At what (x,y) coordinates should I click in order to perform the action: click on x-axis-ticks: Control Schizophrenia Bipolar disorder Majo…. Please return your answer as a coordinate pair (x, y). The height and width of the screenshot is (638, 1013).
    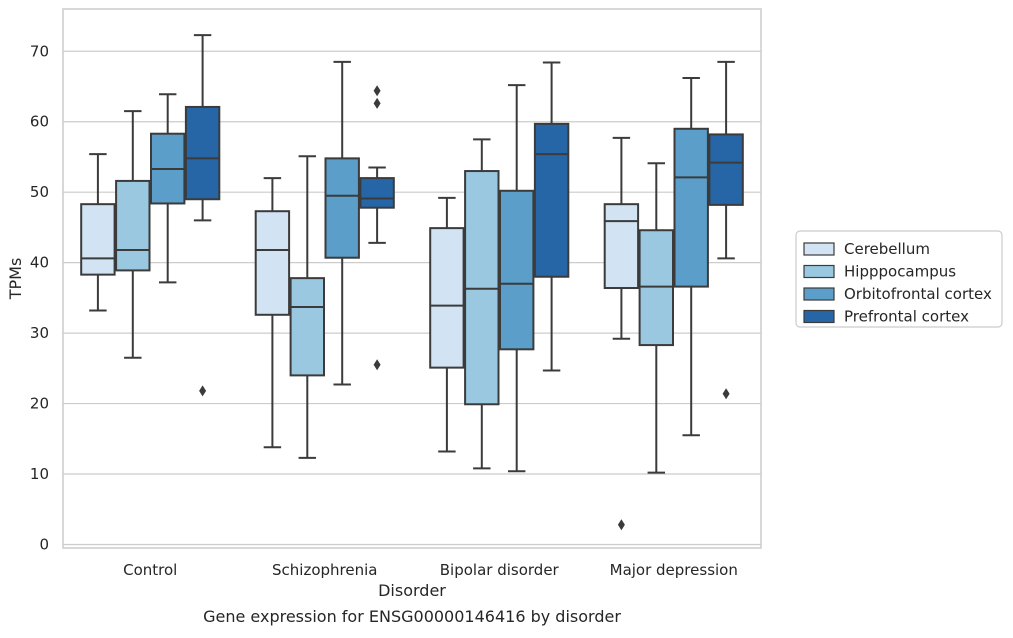
    Looking at the image, I should click on (430, 570).